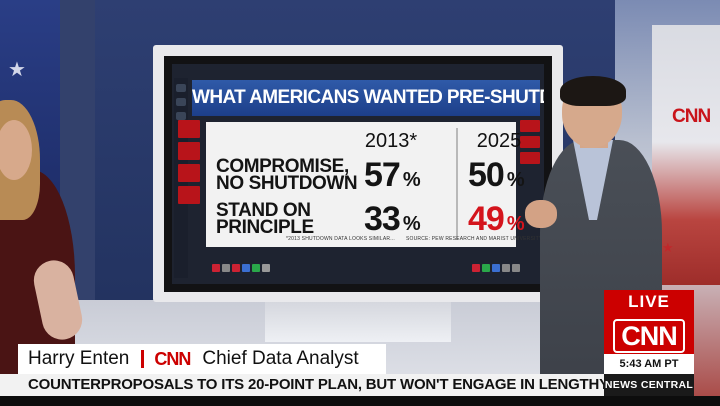 This screenshot has width=720, height=406. I want to click on graphic-color-swatches-left, so click(241, 268).